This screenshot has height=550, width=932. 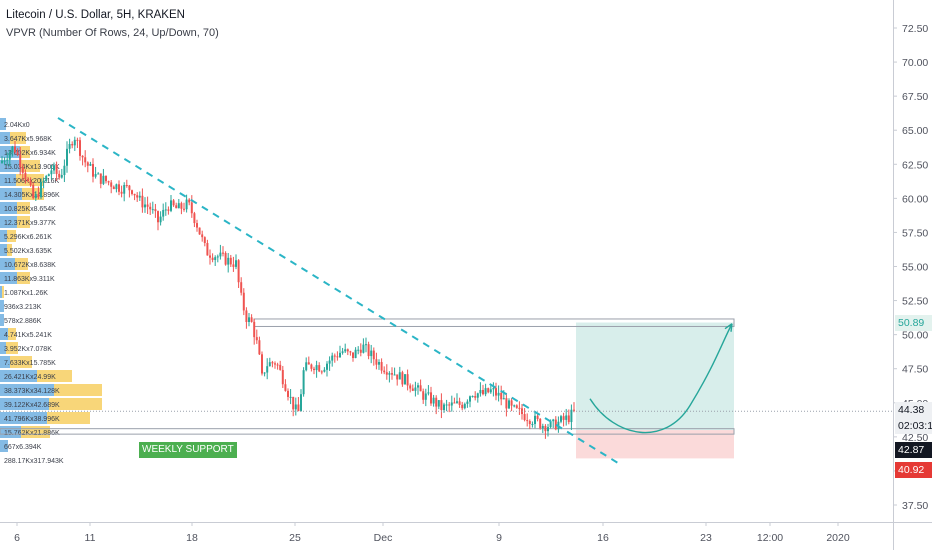 I want to click on vp-row-label: 936x3.213K, so click(x=23, y=307).